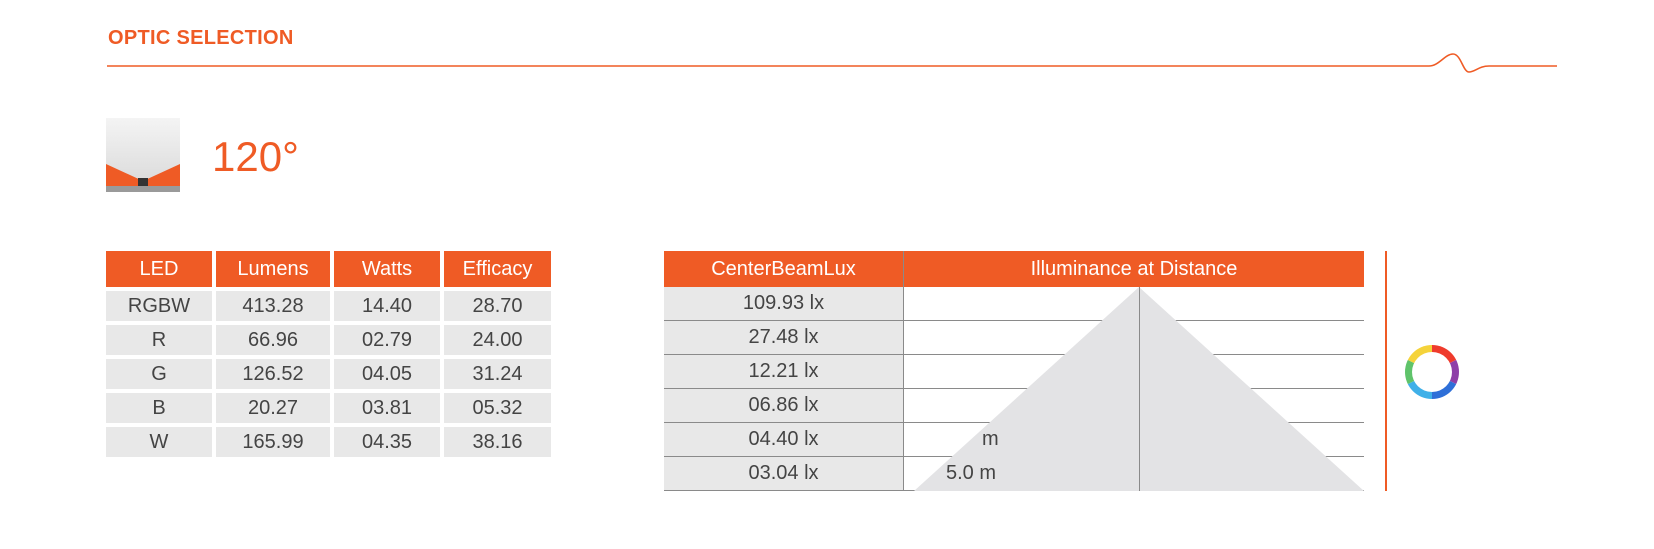 The image size is (1654, 549). Describe the element at coordinates (783, 439) in the screenshot. I see `center-beam-lux-cell: 04.40 lx` at that location.